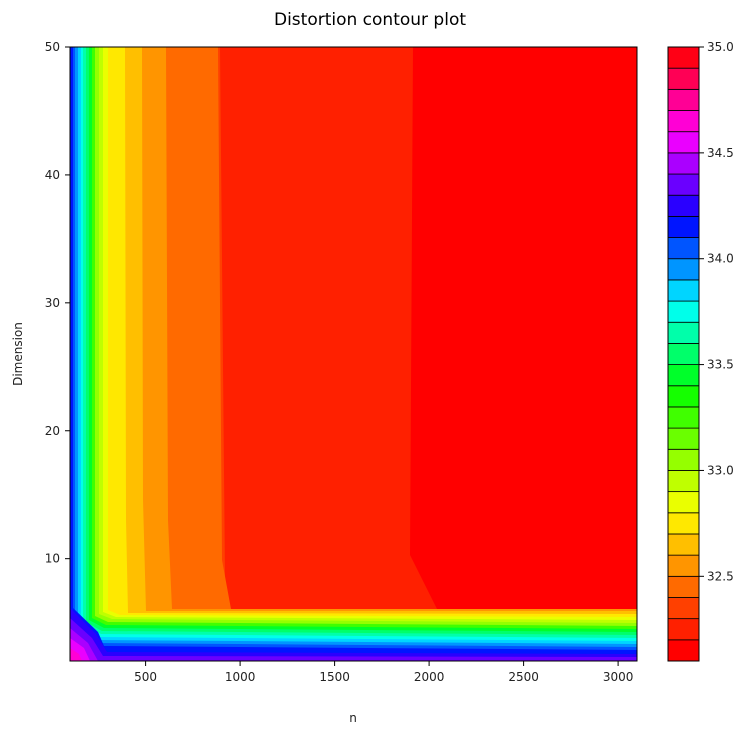  What do you see at coordinates (370, 20) in the screenshot?
I see `chart-title: Distortion contour plot` at bounding box center [370, 20].